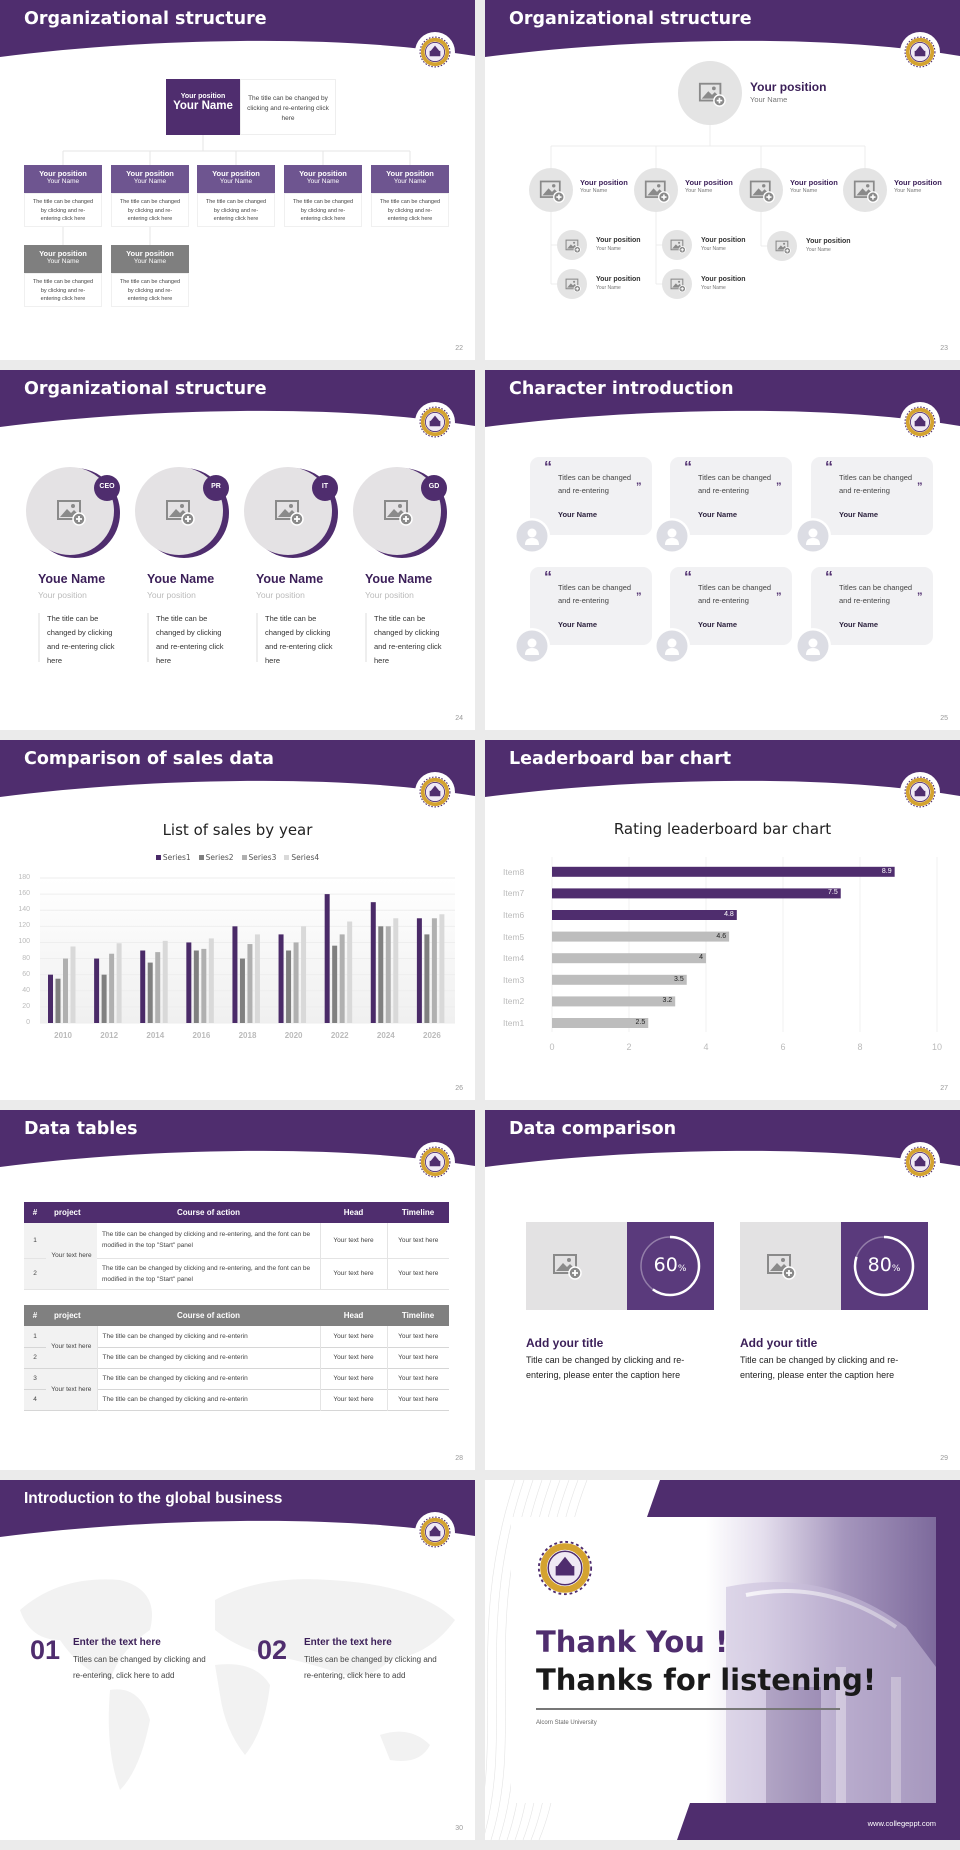 The width and height of the screenshot is (960, 1850). I want to click on person-position: Your position, so click(280, 595).